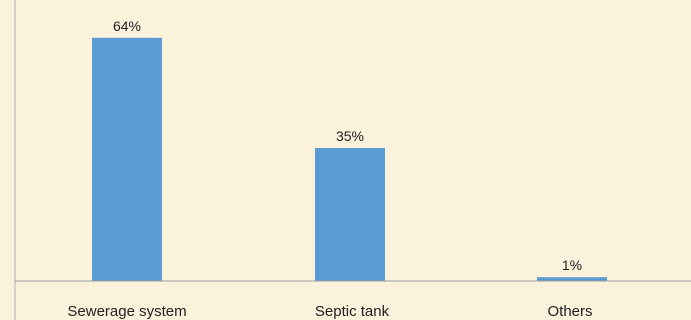  What do you see at coordinates (572, 265) in the screenshot?
I see `data-label-3: 1%` at bounding box center [572, 265].